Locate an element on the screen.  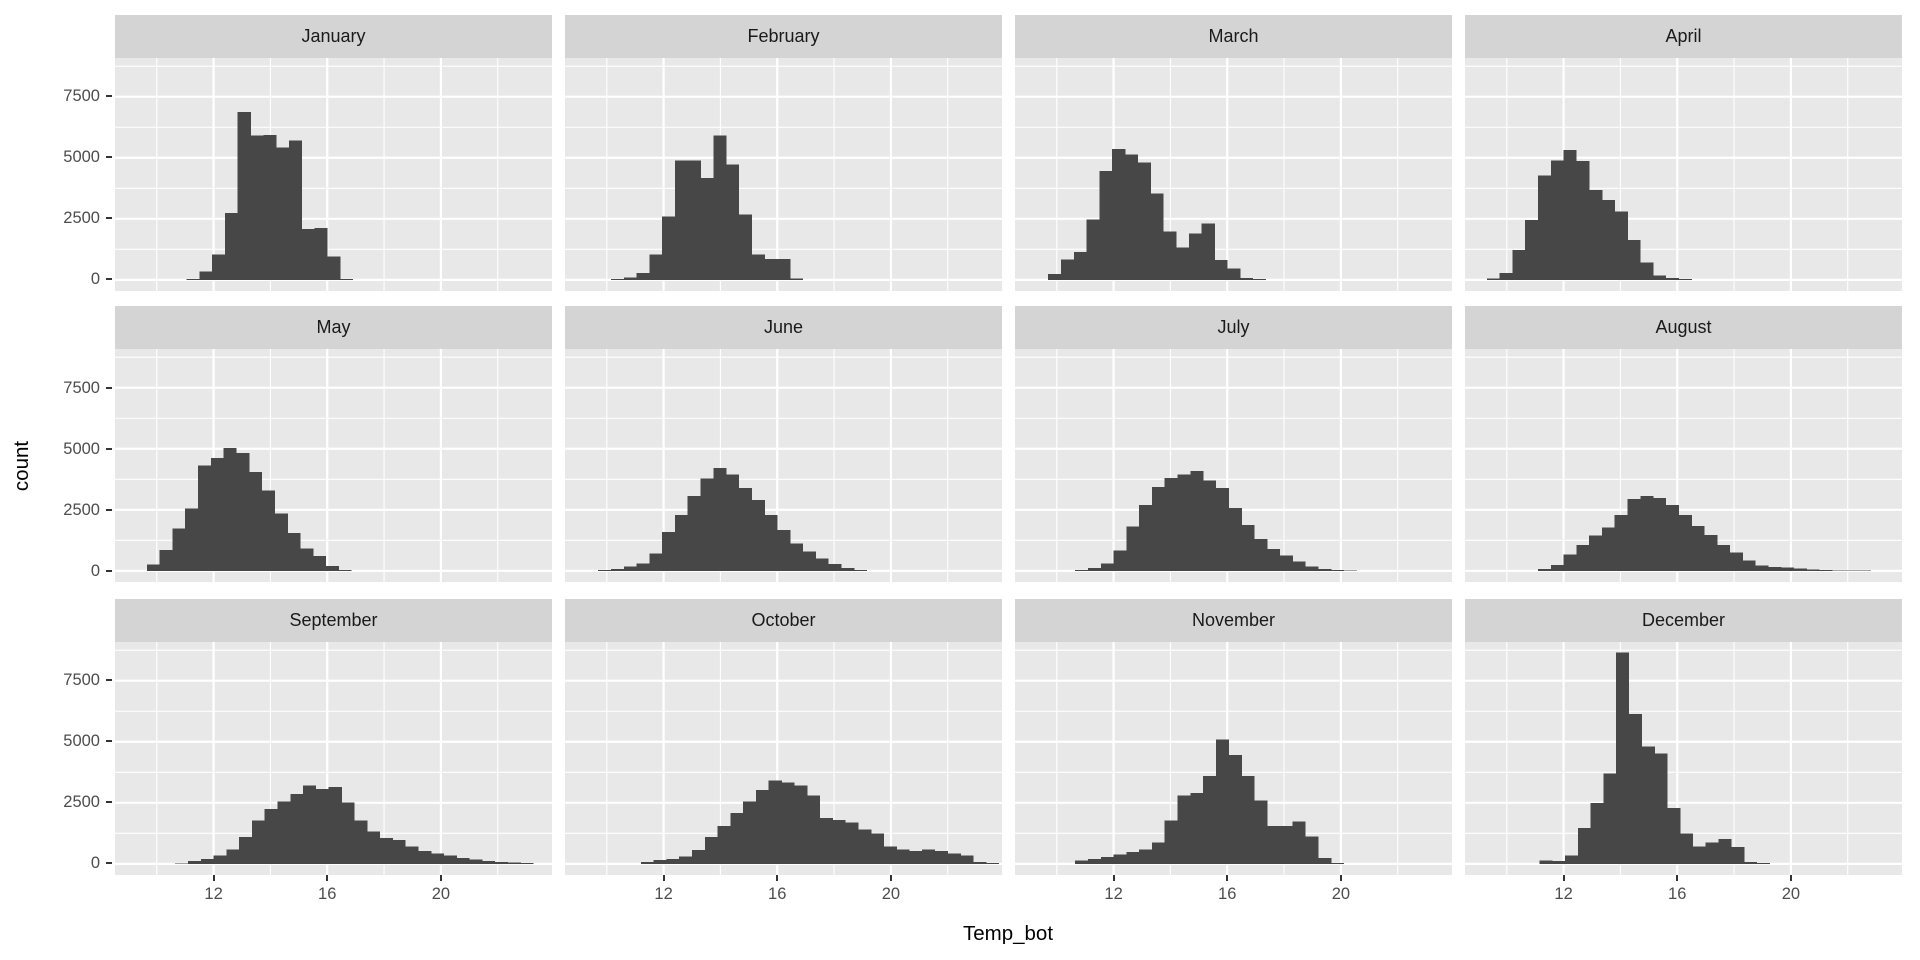
facet-strip-label: December is located at coordinates (1683, 619).